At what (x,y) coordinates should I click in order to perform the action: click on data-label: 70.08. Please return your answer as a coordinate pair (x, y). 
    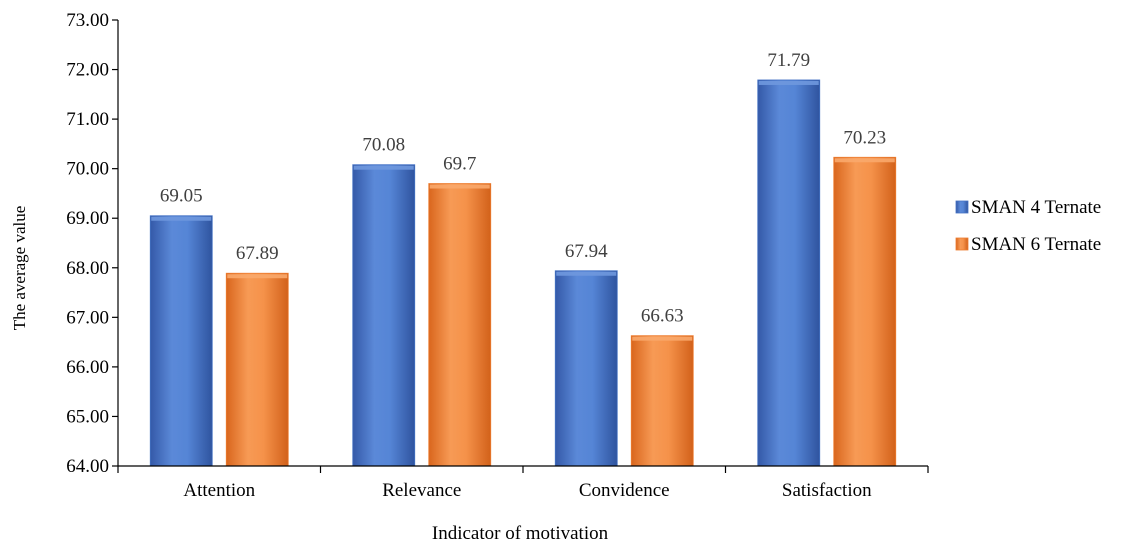
    Looking at the image, I should click on (383, 145).